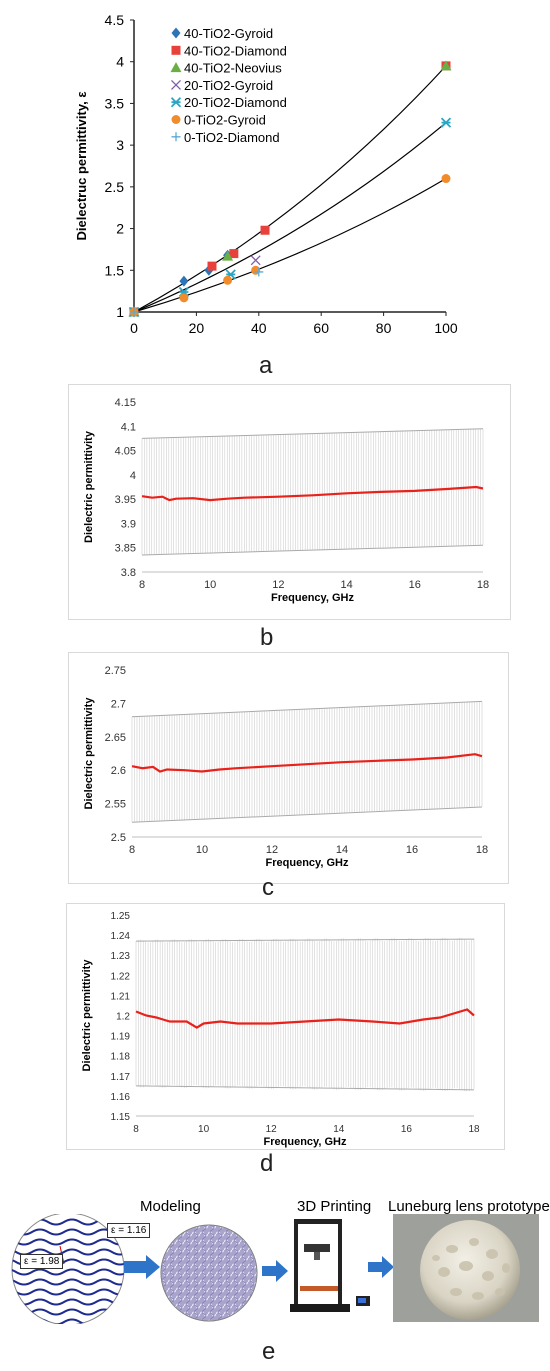 This screenshot has height=1371, width=550. Describe the element at coordinates (384, 328) in the screenshot. I see `x-tick-label: 80` at that location.